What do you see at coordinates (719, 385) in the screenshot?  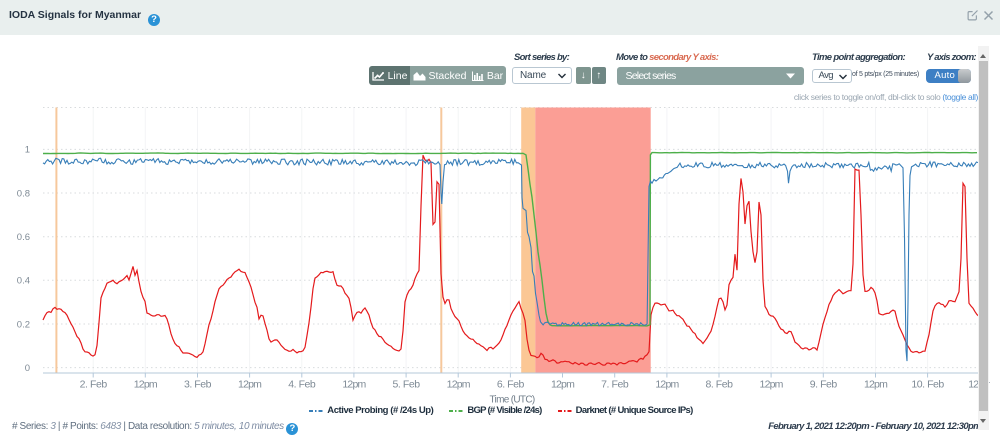 I see `svg-text: 8. Feb` at bounding box center [719, 385].